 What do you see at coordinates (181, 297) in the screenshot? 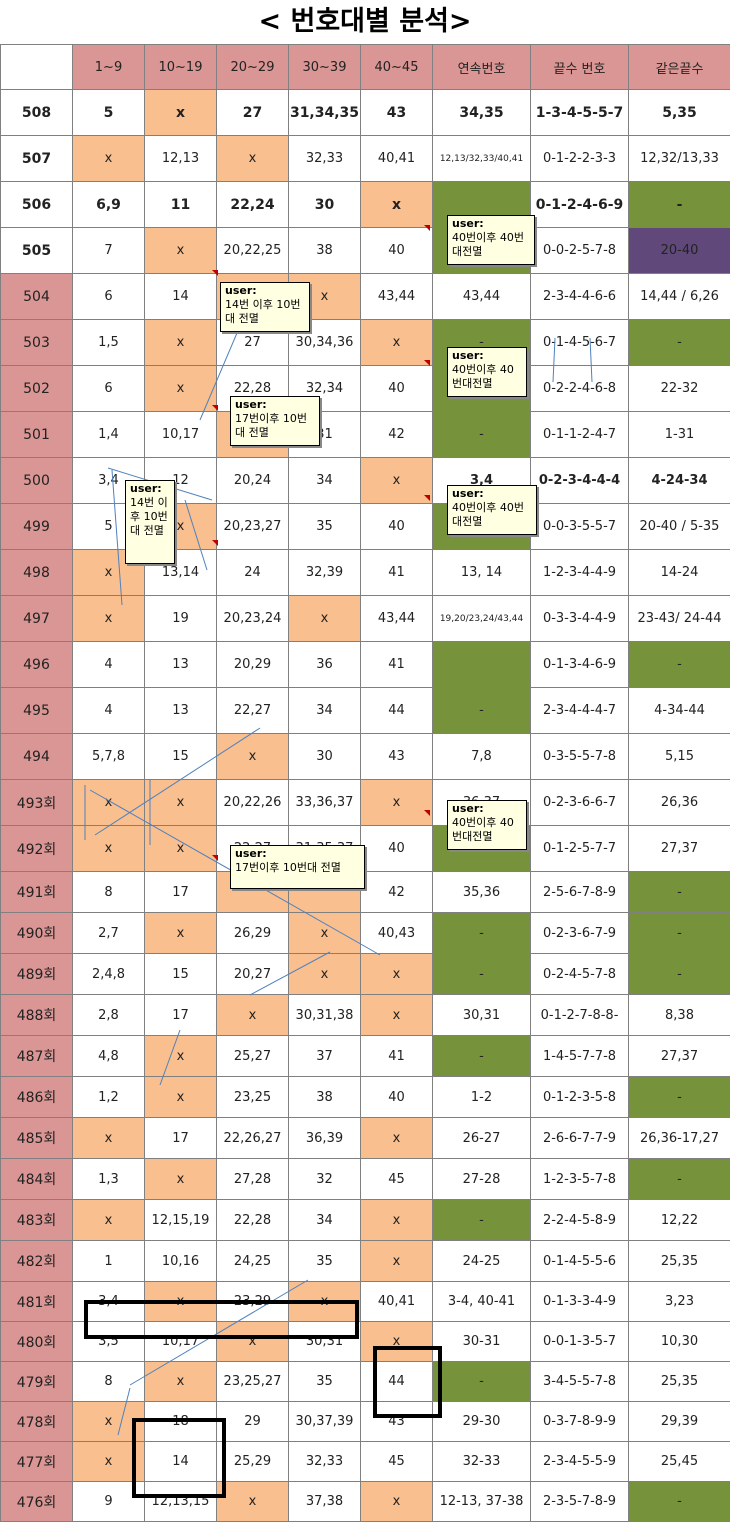
I see `value-cell: 14` at bounding box center [181, 297].